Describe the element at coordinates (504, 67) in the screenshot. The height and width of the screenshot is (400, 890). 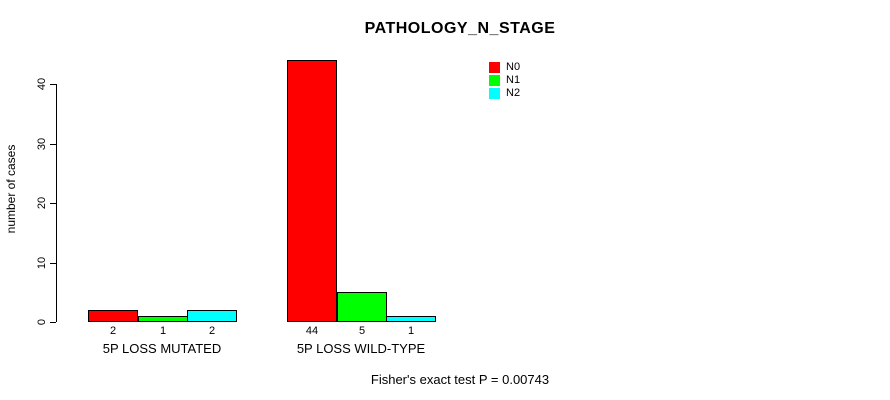
I see `legend-item-n0: N0` at that location.